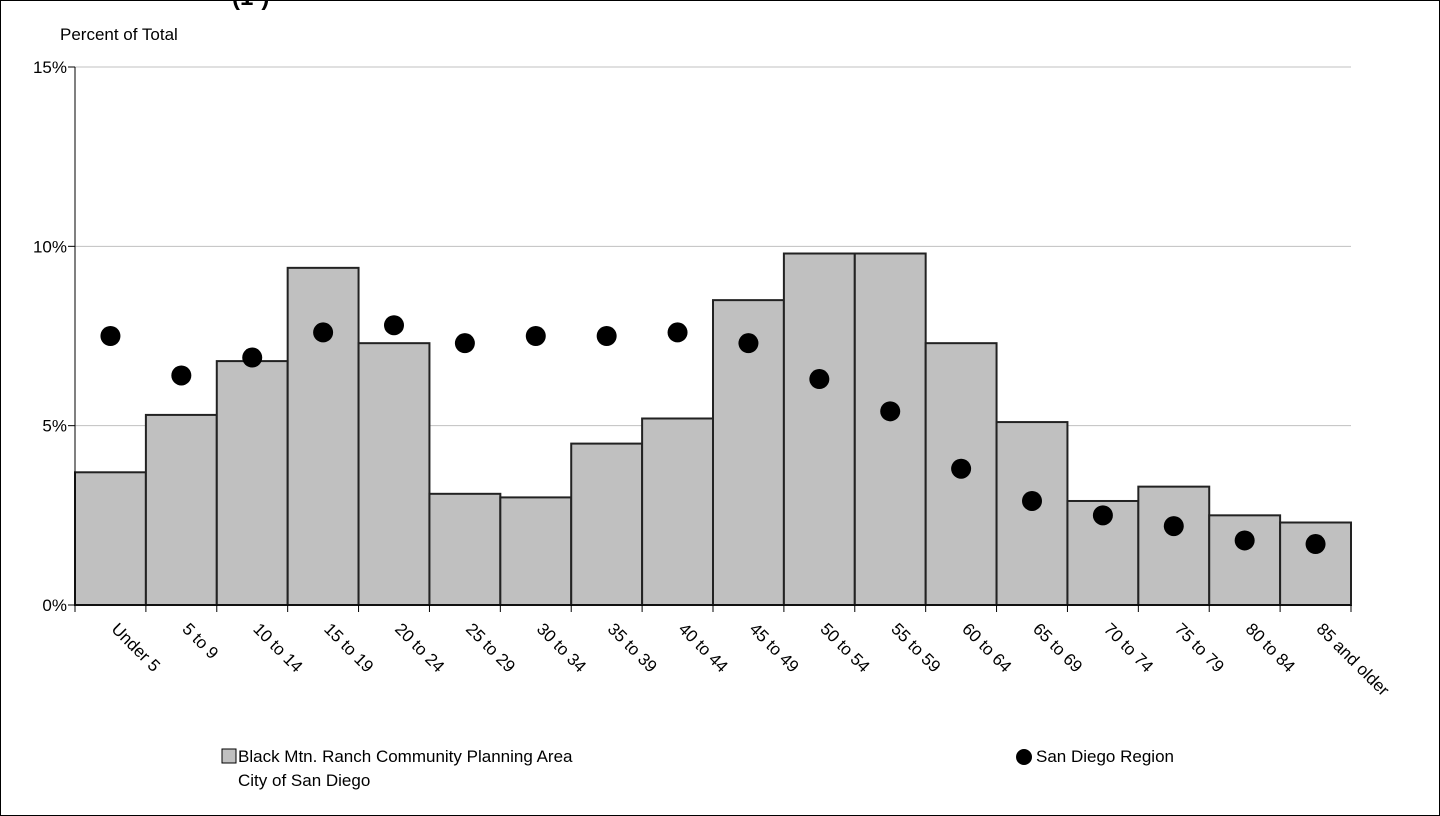 The width and height of the screenshot is (1440, 816). I want to click on x-tick-label: 65 to 69, so click(1057, 647).